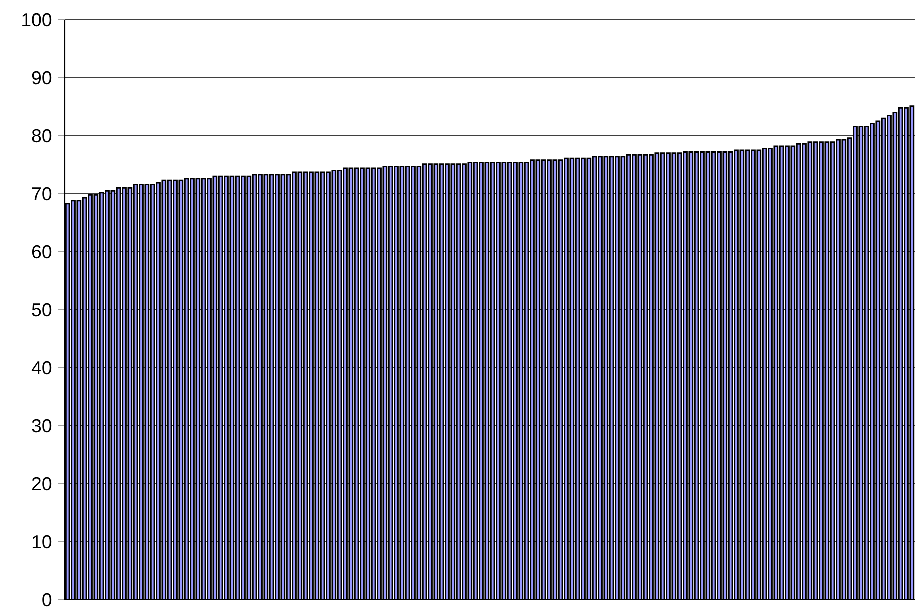  I want to click on y-tick-label: 90, so click(42, 78).